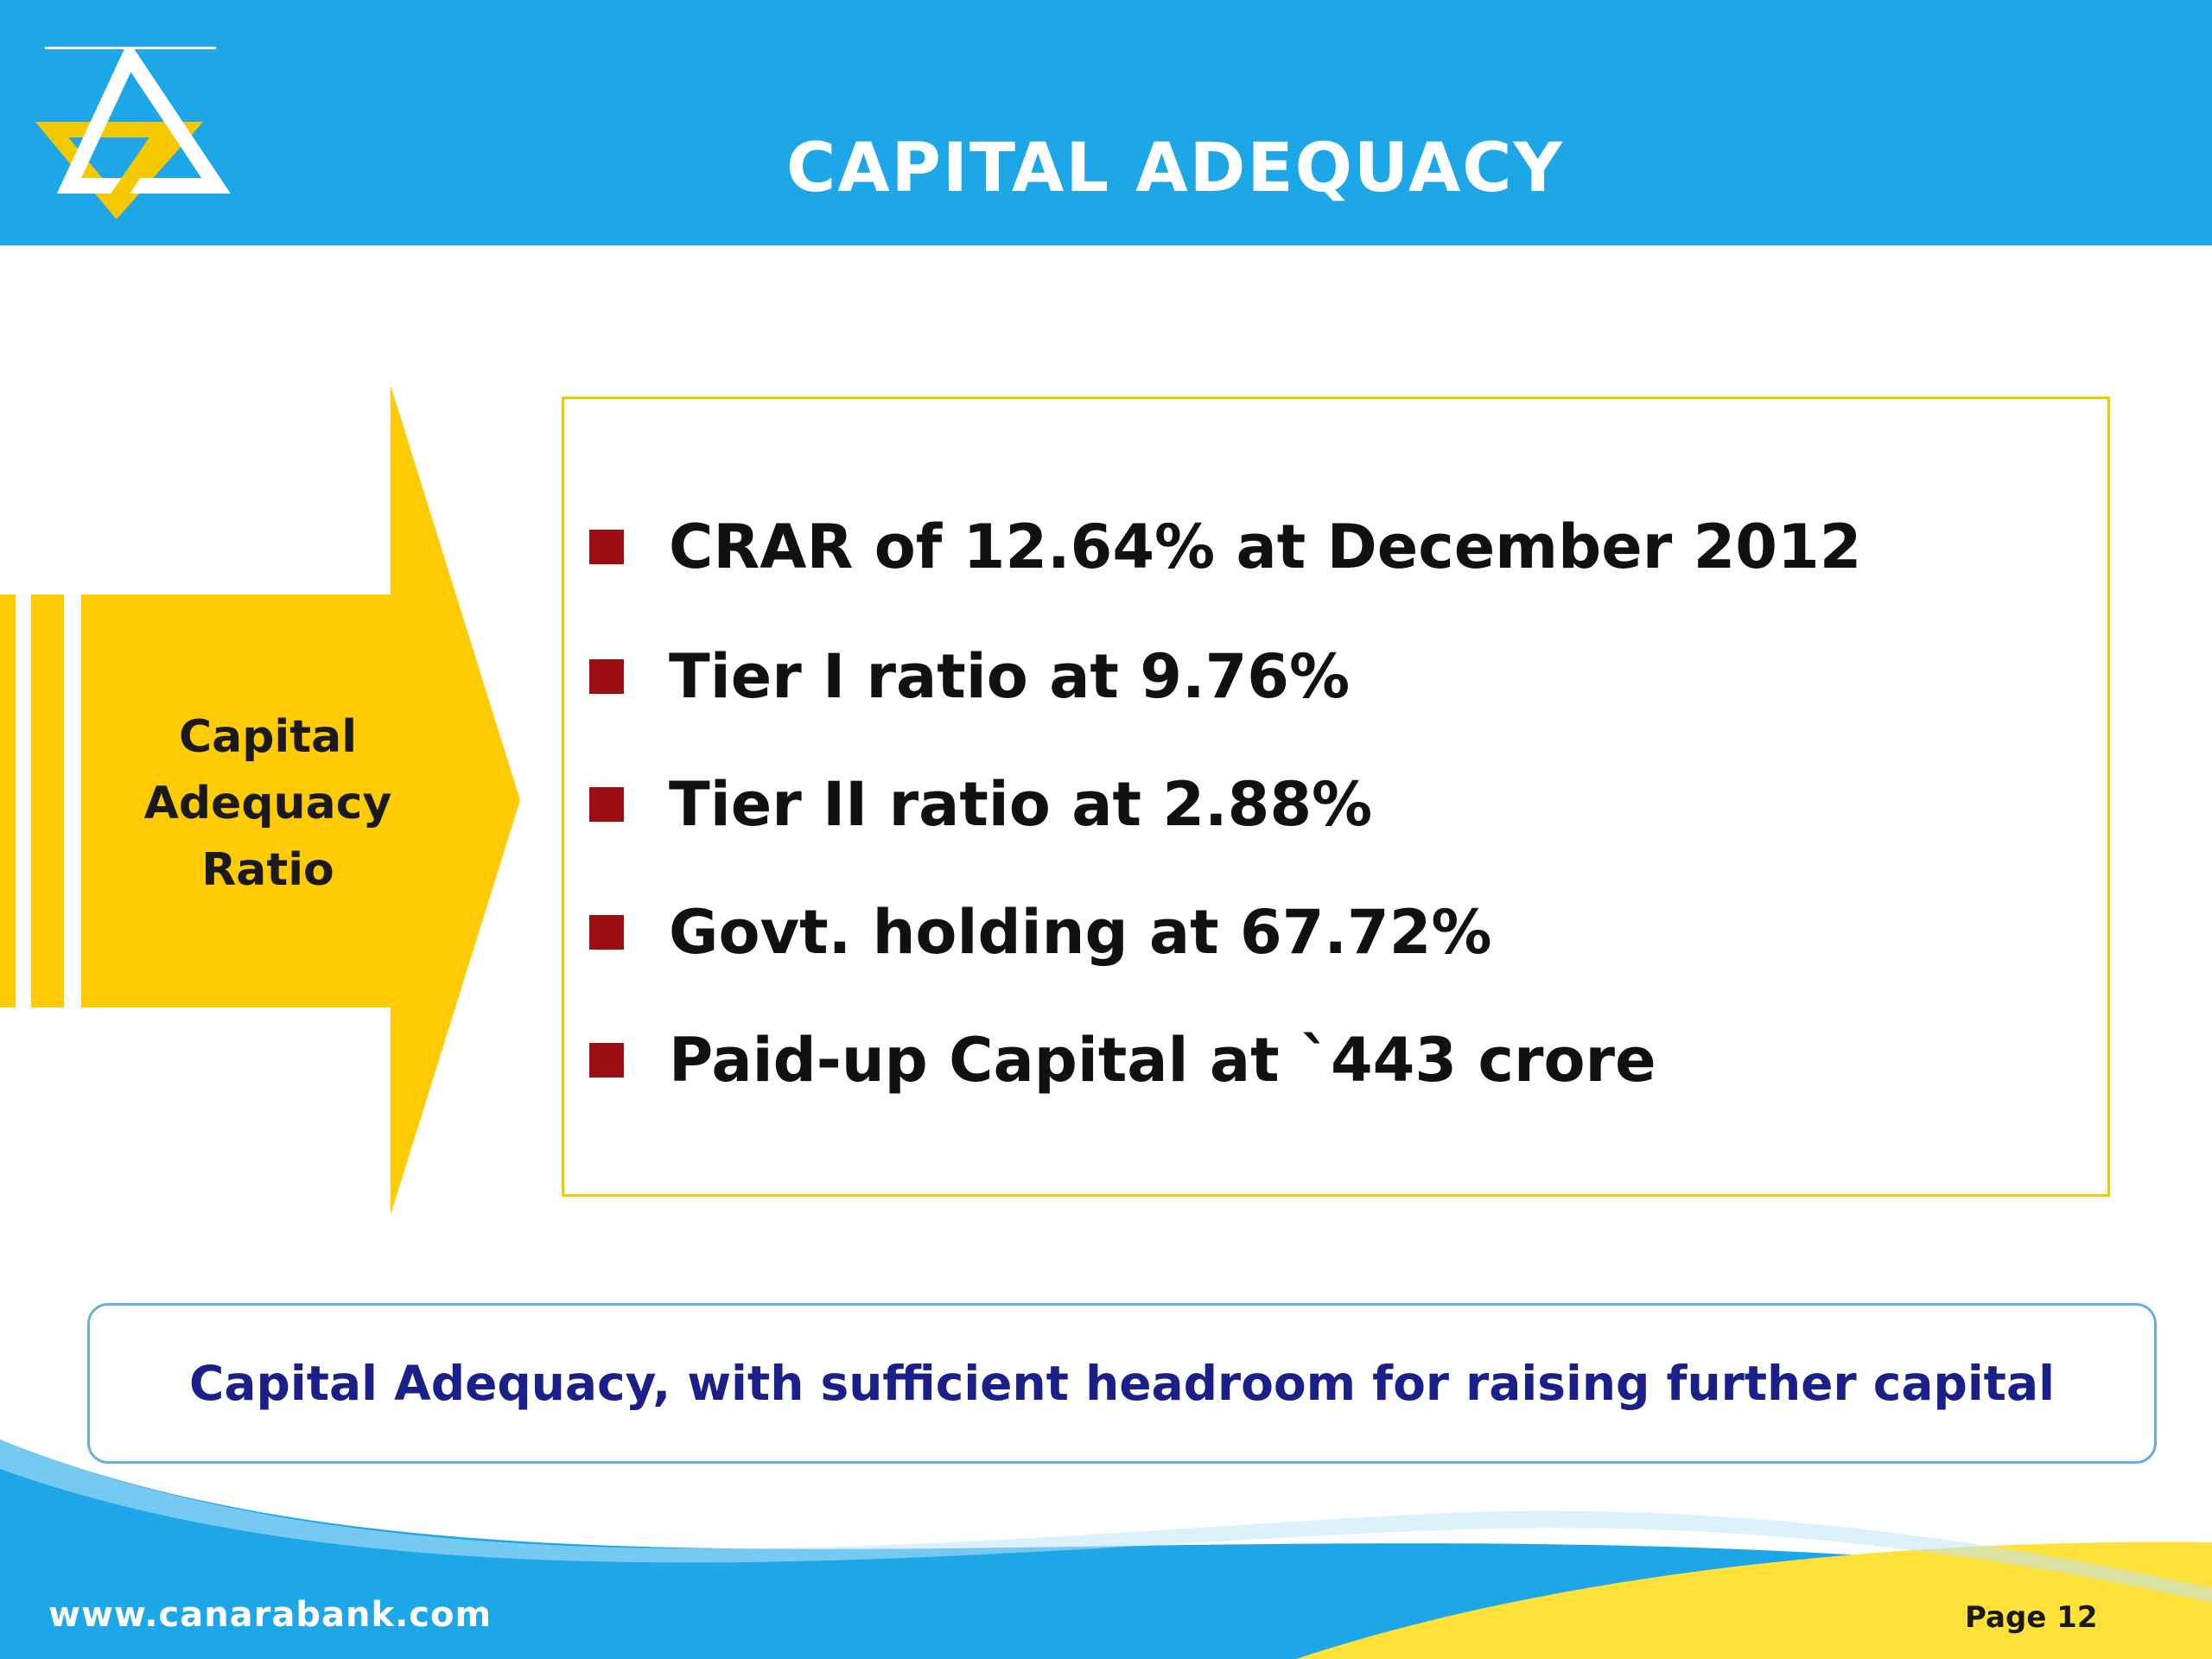 This screenshot has height=1659, width=2212. Describe the element at coordinates (1265, 547) in the screenshot. I see `bullet-text: CRAR of 12.64% at December 2012` at that location.